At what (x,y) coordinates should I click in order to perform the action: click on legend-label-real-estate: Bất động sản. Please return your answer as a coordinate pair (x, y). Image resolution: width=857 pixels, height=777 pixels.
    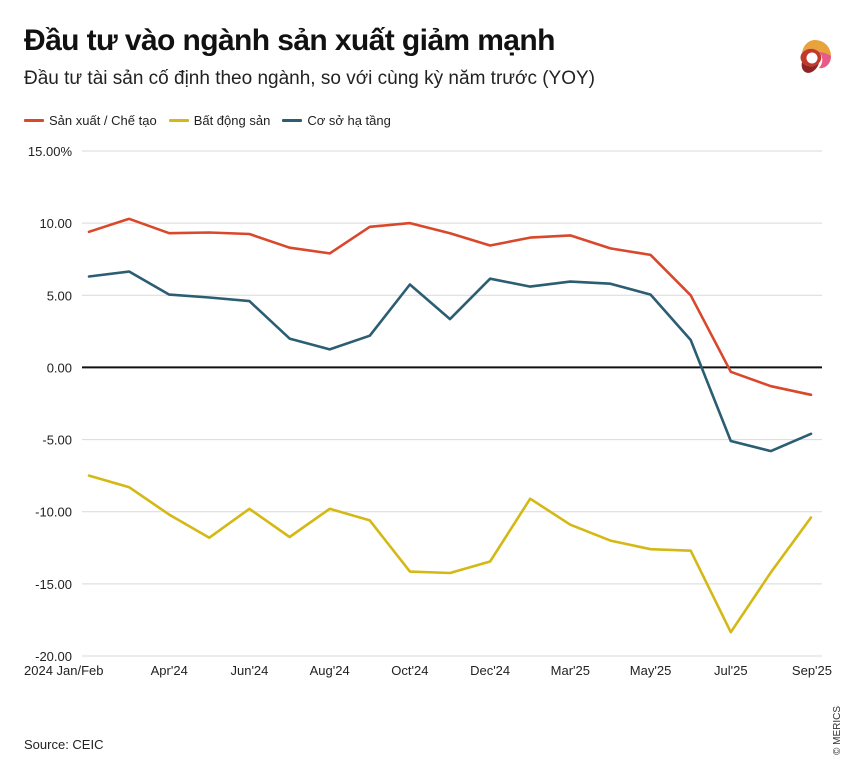
    Looking at the image, I should click on (232, 120).